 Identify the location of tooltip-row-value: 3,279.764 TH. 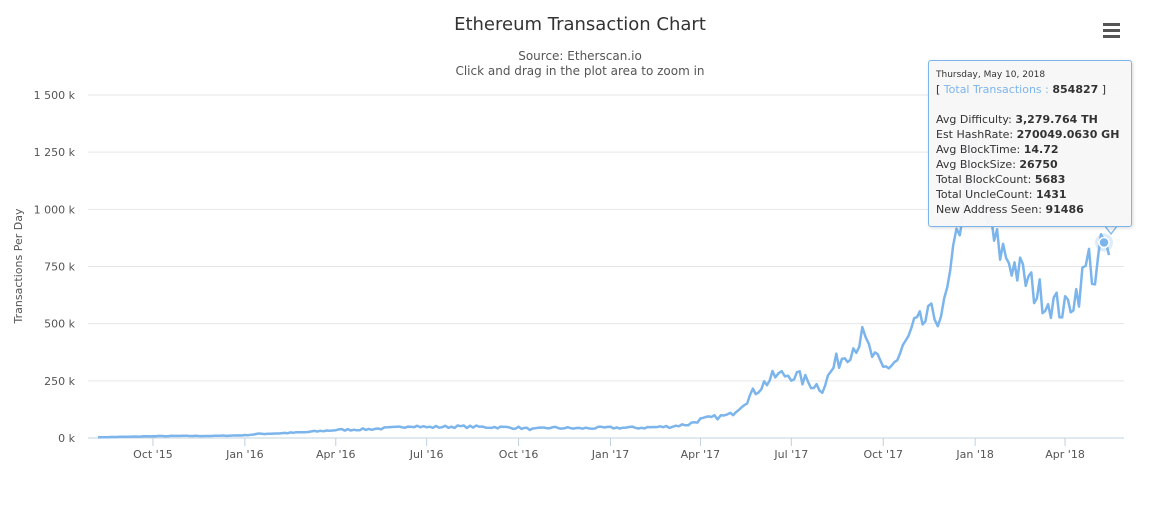
(1056, 119).